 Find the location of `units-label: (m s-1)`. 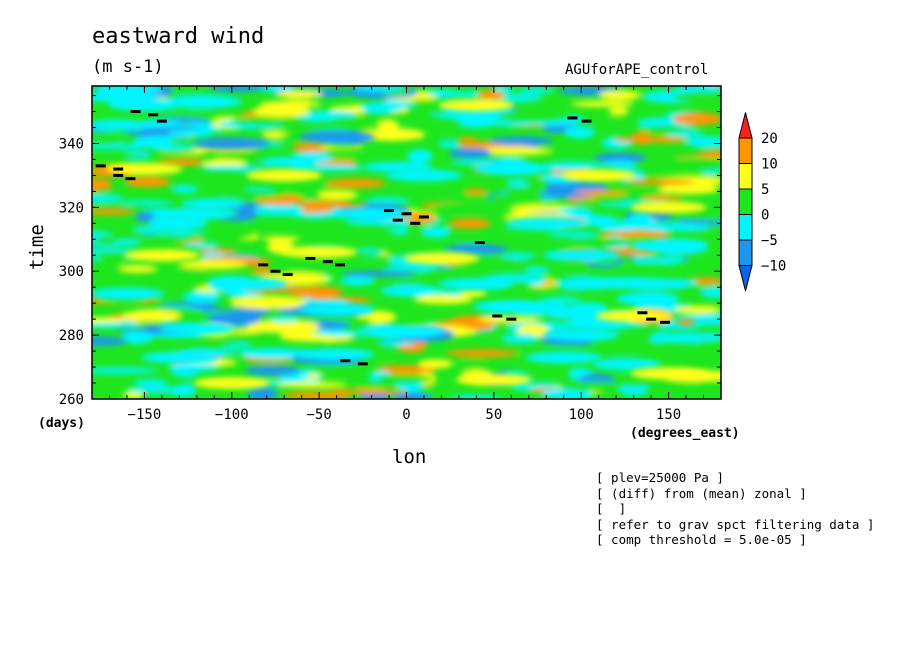

units-label: (m s-1) is located at coordinates (128, 67).